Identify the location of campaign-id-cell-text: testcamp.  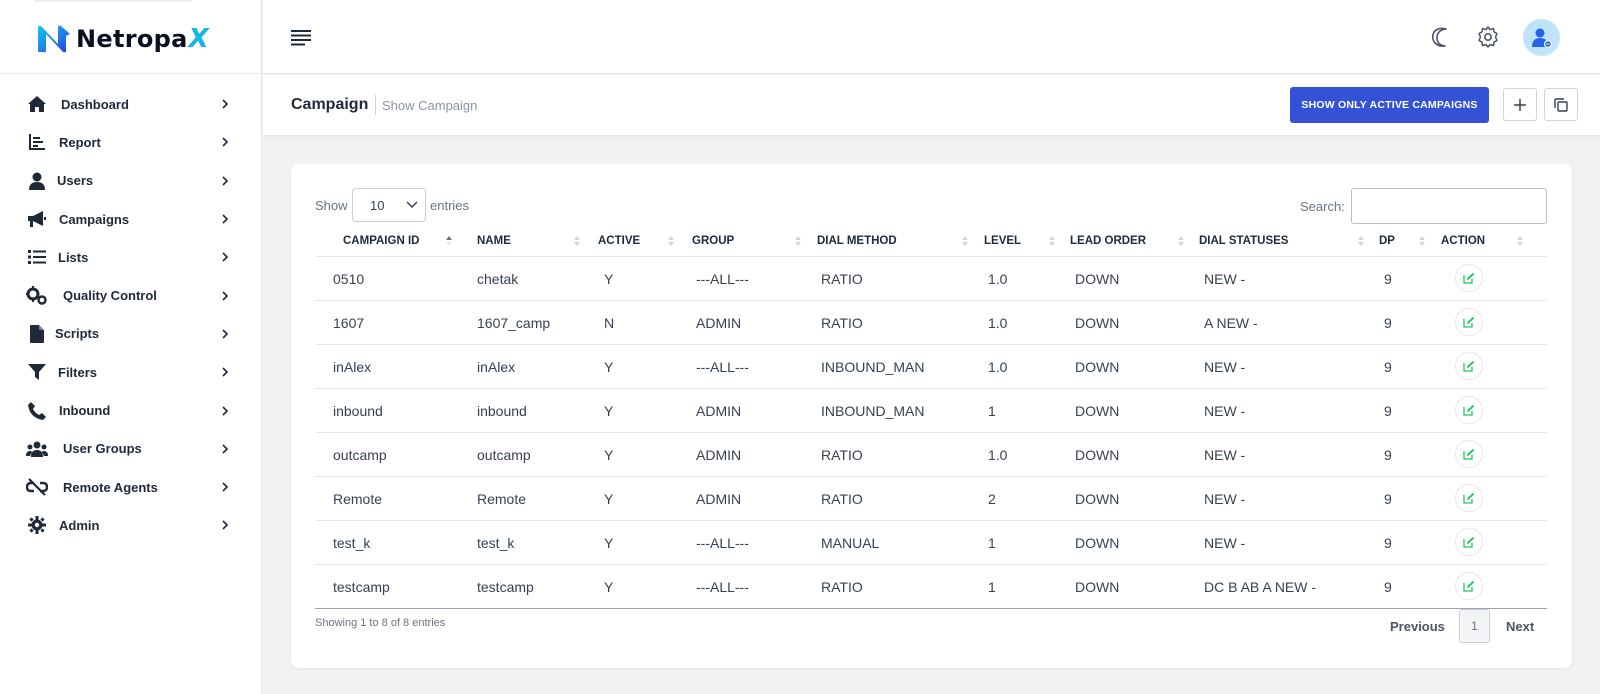
(361, 586).